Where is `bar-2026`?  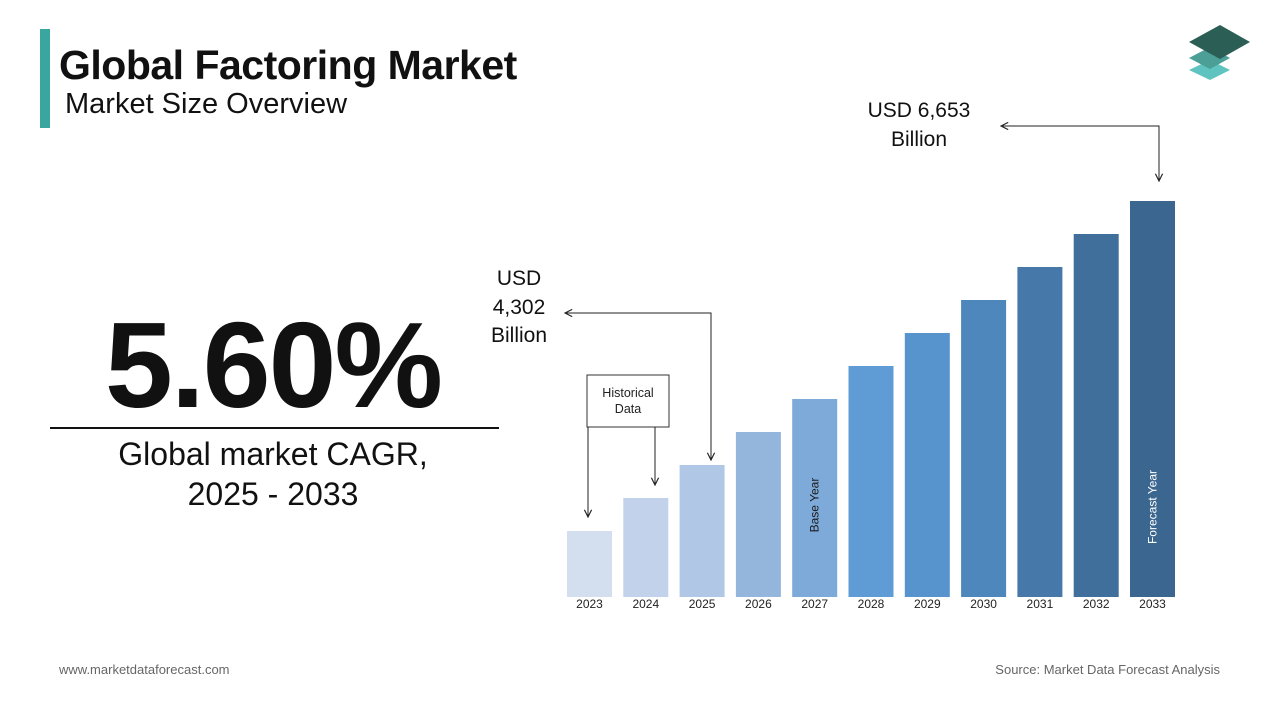
bar-2026 is located at coordinates (758, 514).